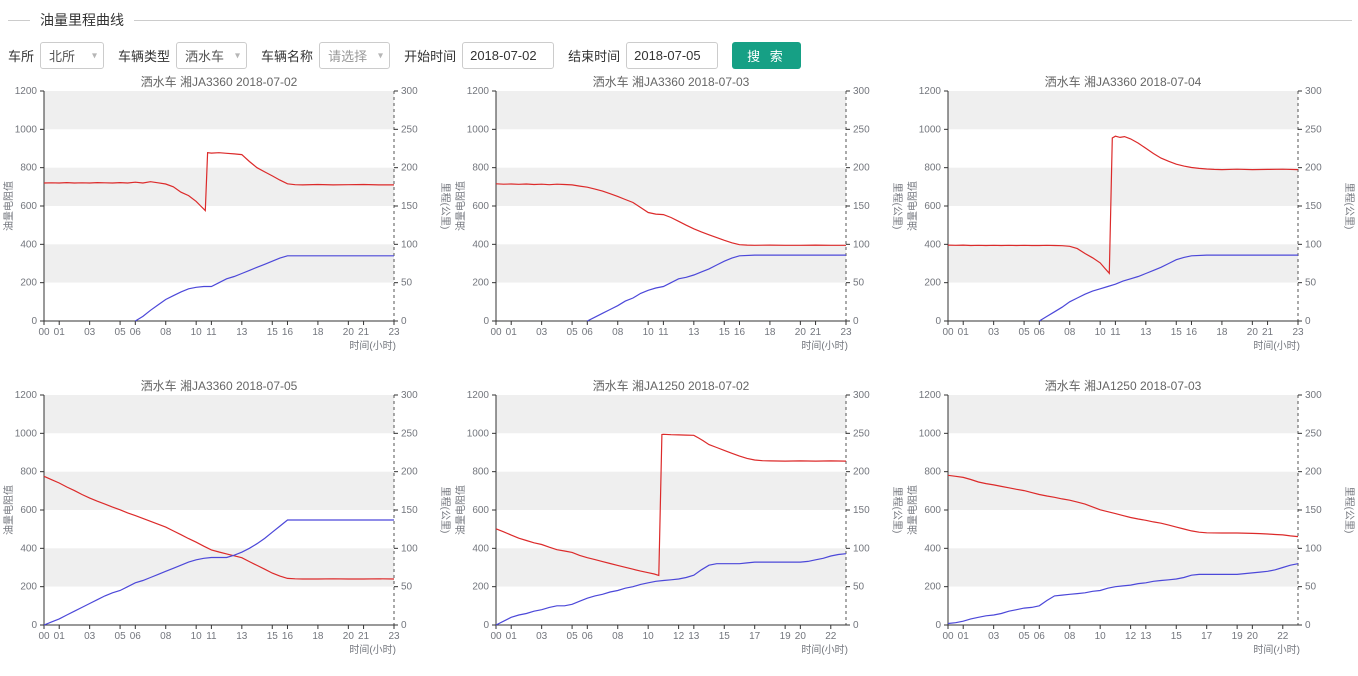 The width and height of the screenshot is (1358, 676). I want to click on header-rule-right, so click(743, 20).